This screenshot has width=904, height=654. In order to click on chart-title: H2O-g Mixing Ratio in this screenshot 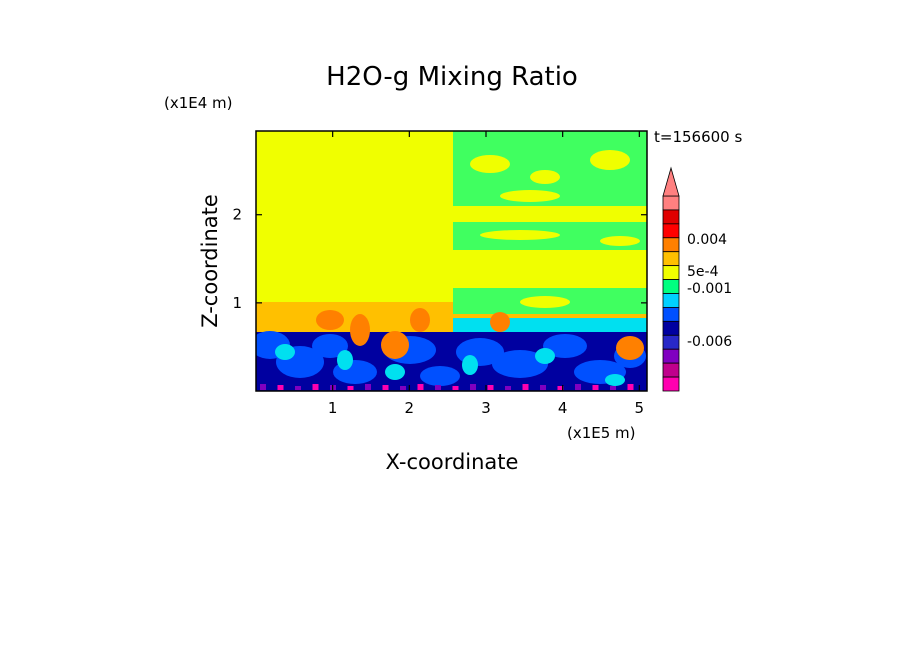, I will do `click(452, 77)`.